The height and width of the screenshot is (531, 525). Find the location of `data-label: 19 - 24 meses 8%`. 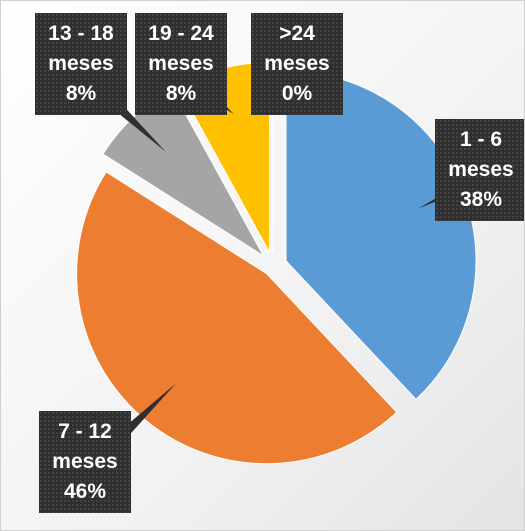

data-label: 19 - 24 meses 8% is located at coordinates (181, 64).